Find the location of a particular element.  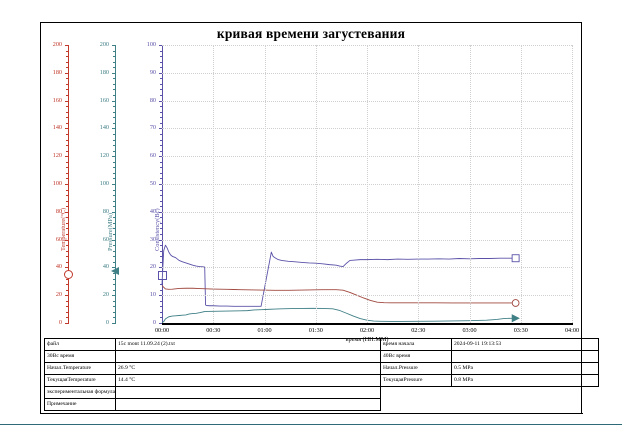

table-cell-empty is located at coordinates (248, 392).